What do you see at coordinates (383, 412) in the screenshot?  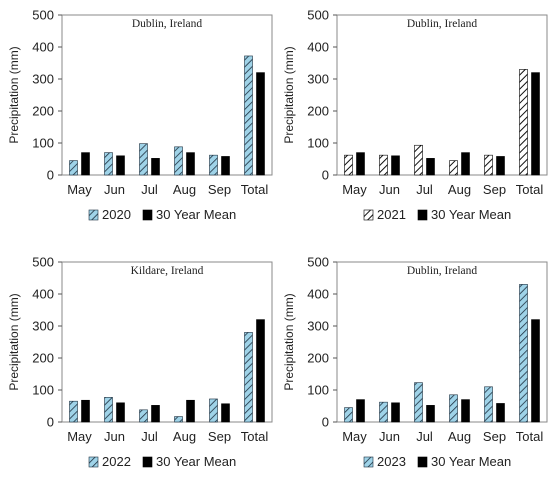 I see `bar-2023-jun` at bounding box center [383, 412].